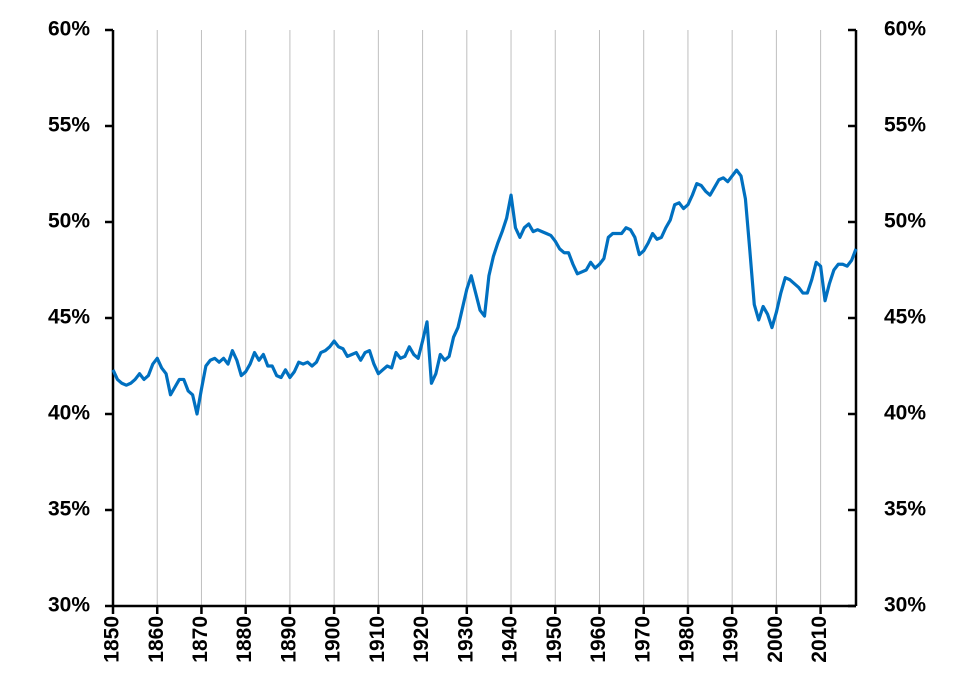  I want to click on y2-tick-label: 30%, so click(905, 605).